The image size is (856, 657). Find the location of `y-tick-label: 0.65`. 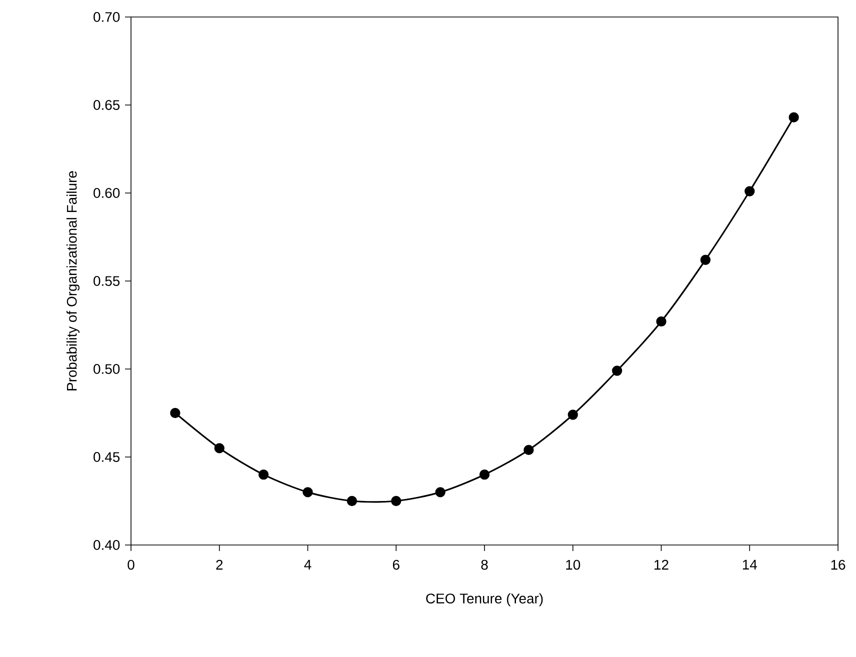

y-tick-label: 0.65 is located at coordinates (107, 105).